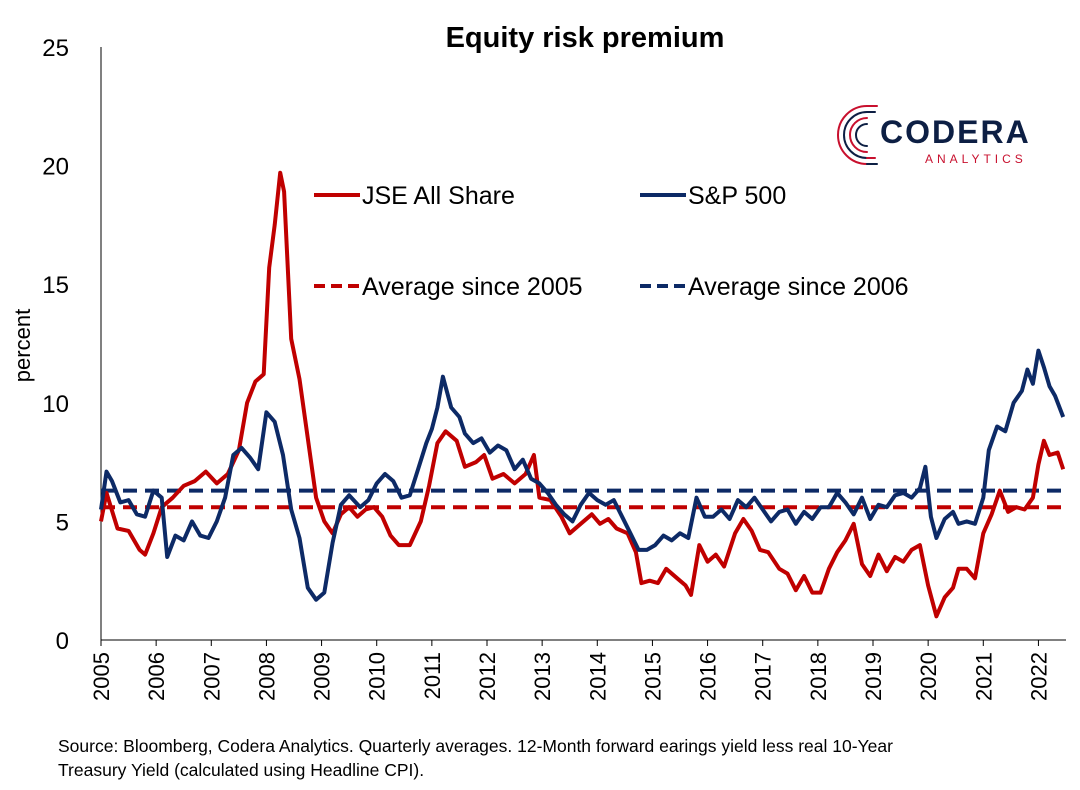 This screenshot has height=790, width=1080. What do you see at coordinates (818, 676) in the screenshot?
I see `x-tick-label: 2018` at bounding box center [818, 676].